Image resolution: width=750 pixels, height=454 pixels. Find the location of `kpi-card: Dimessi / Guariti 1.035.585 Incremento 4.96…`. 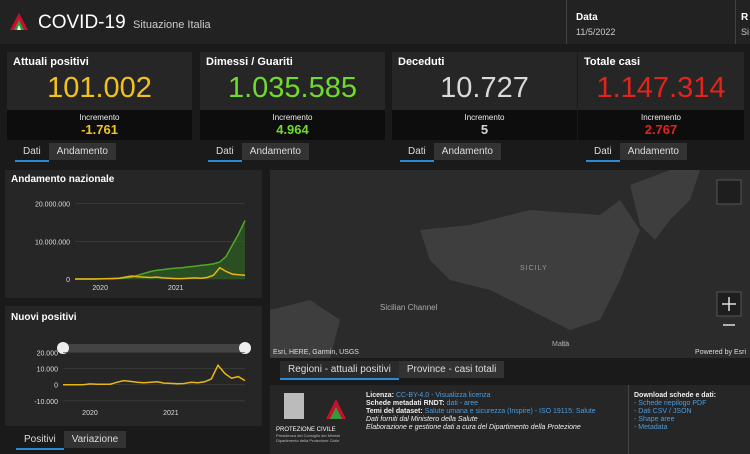

kpi-card: Dimessi / Guariti 1.035.585 Incremento 4.96… is located at coordinates (292, 96).